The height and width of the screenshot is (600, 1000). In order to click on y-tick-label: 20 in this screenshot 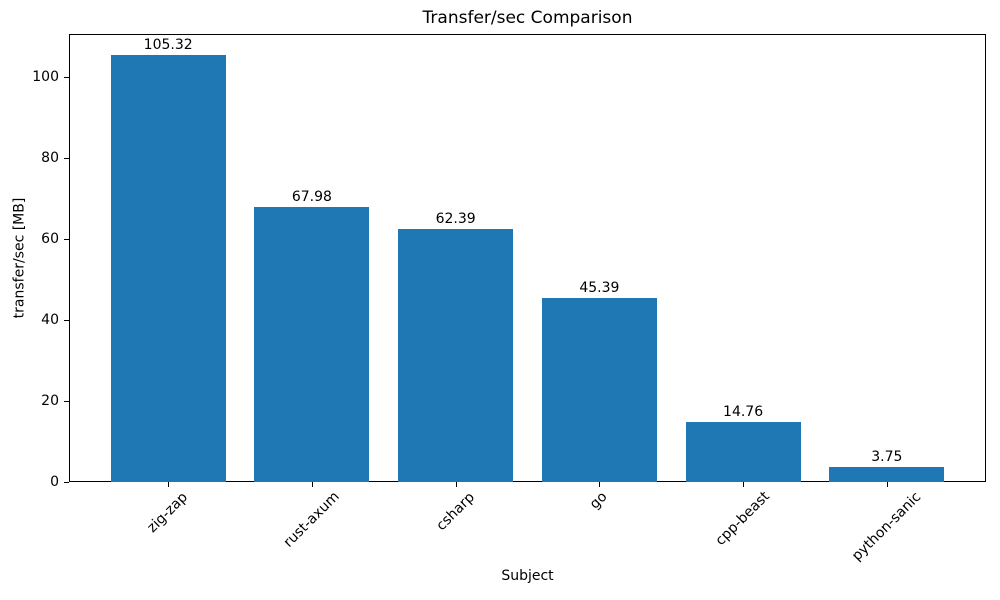, I will do `click(50, 400)`.